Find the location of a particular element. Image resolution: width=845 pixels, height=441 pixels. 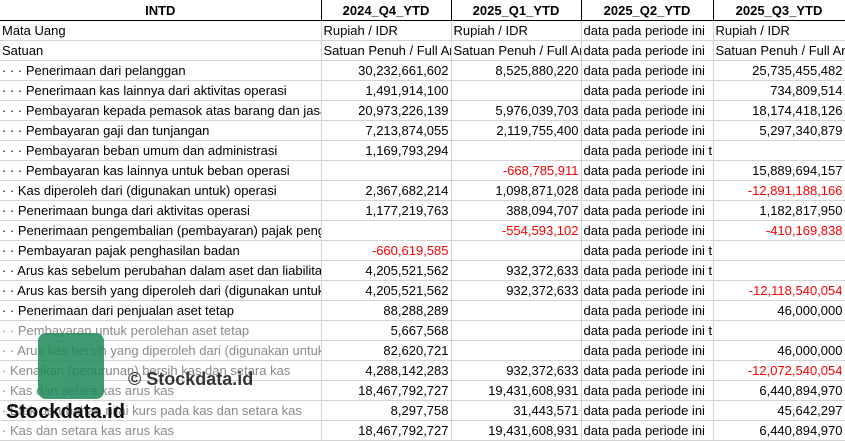

table-cell: 8,525,880,220 is located at coordinates (516, 70).